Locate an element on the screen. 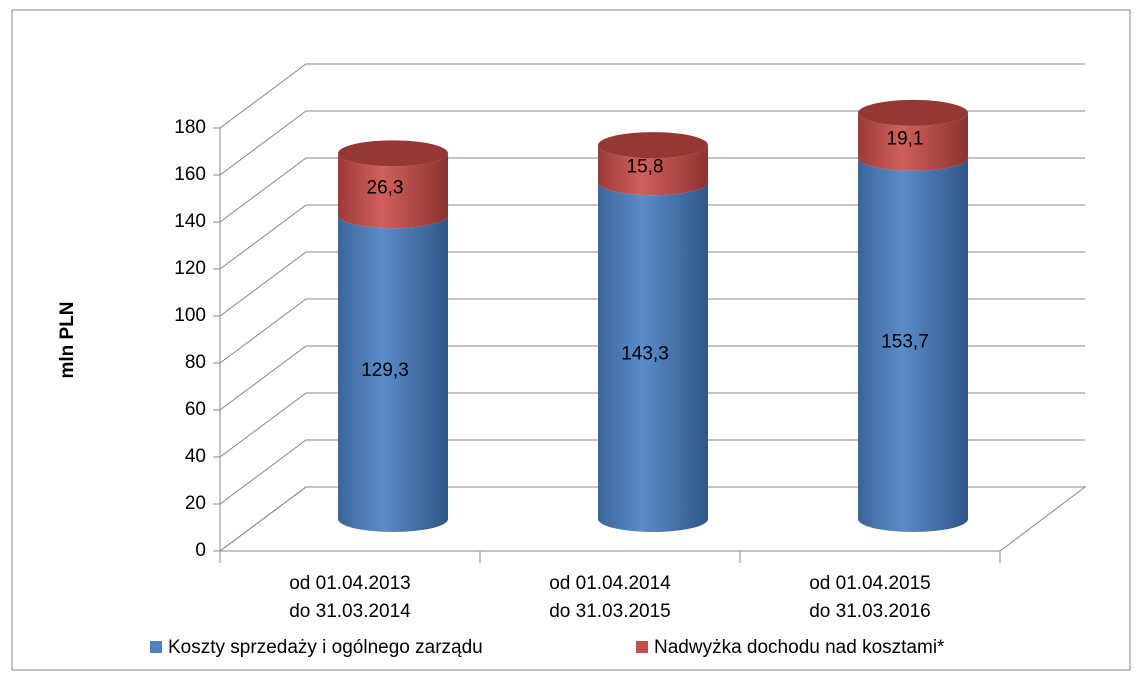 The image size is (1141, 682). y-tick-label: 180 is located at coordinates (190, 127).